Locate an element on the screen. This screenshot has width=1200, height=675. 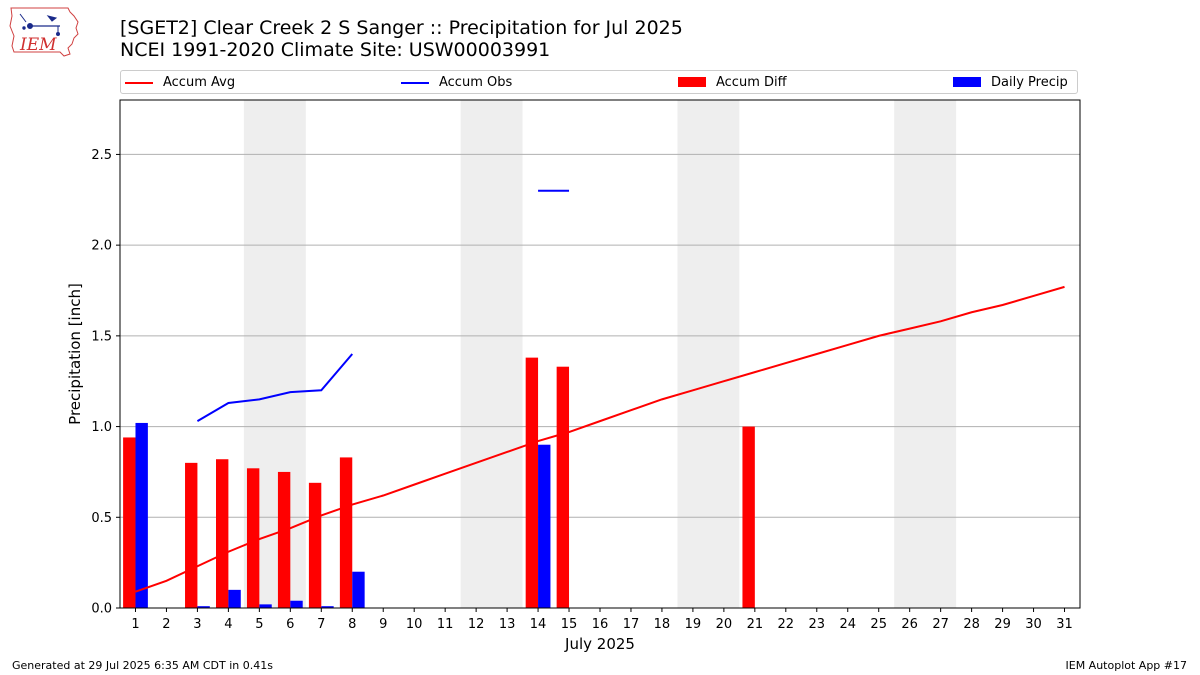
legend-label-accum-avg: Accum Avg is located at coordinates (199, 82).